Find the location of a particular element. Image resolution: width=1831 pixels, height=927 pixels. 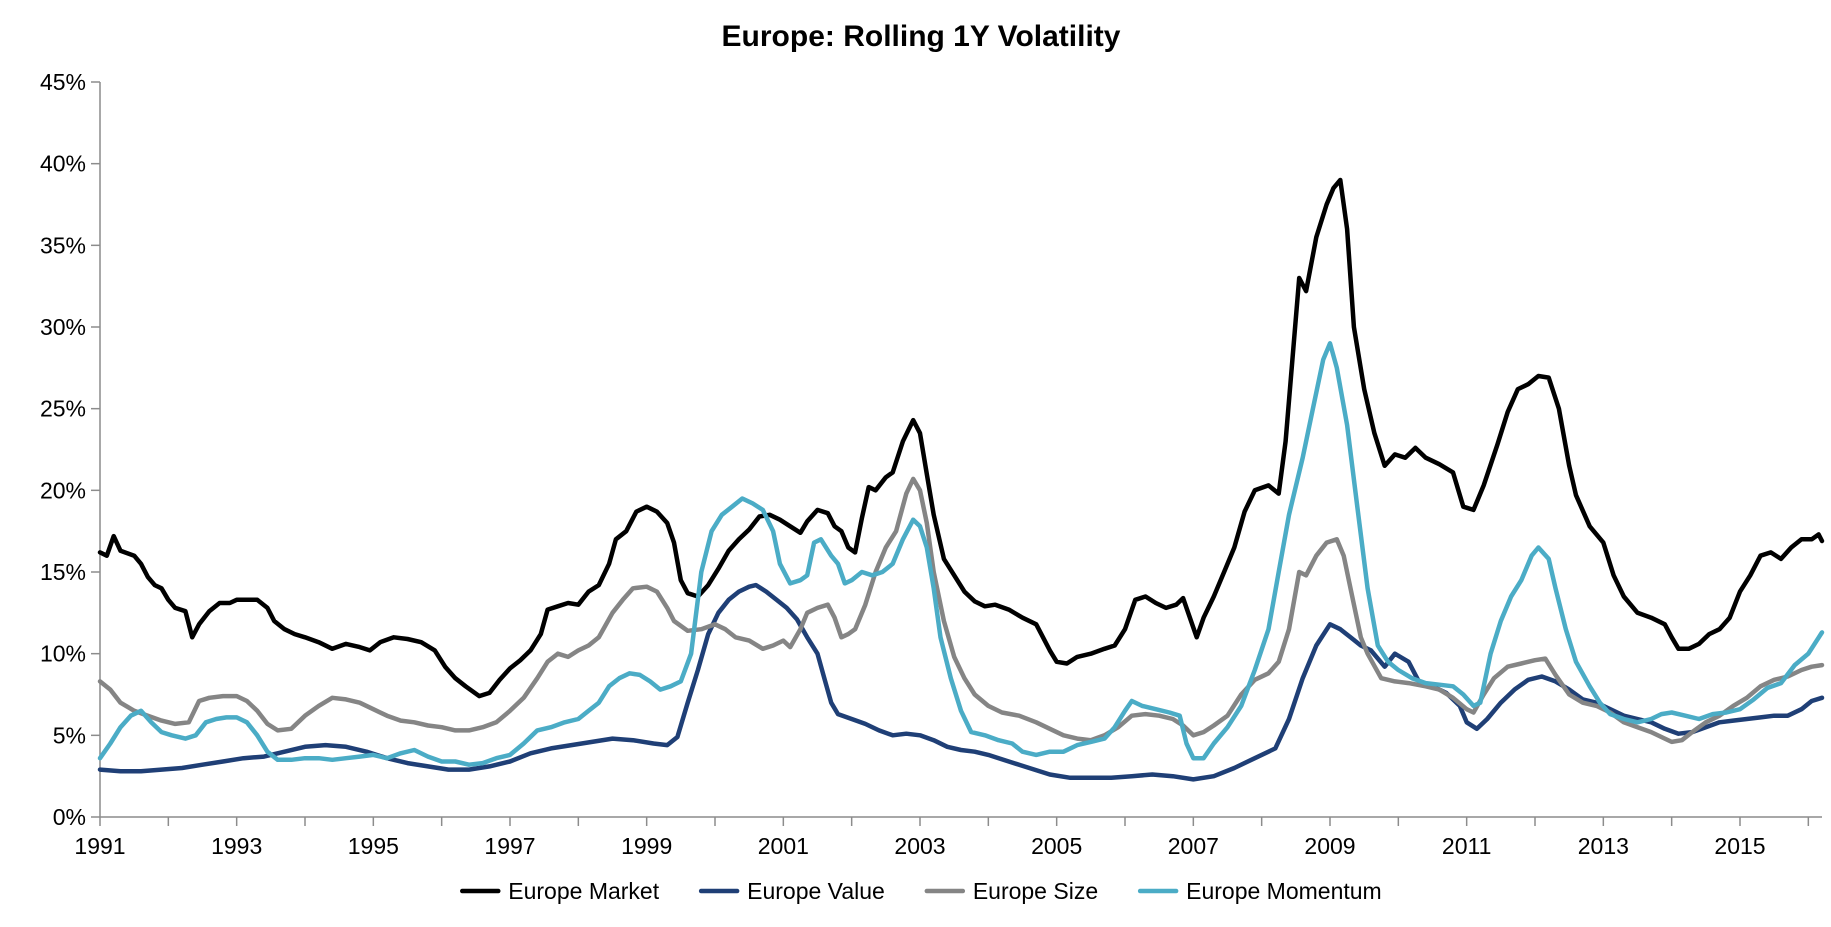

legend-item: Europe Market is located at coordinates (560, 891).